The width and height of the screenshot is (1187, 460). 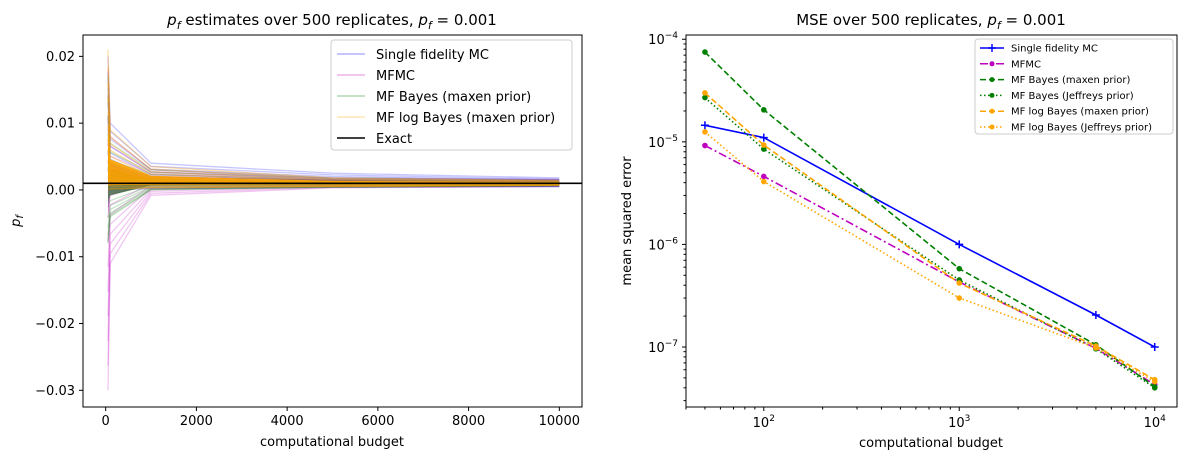 I want to click on x-tick-label: 8000, so click(x=468, y=421).